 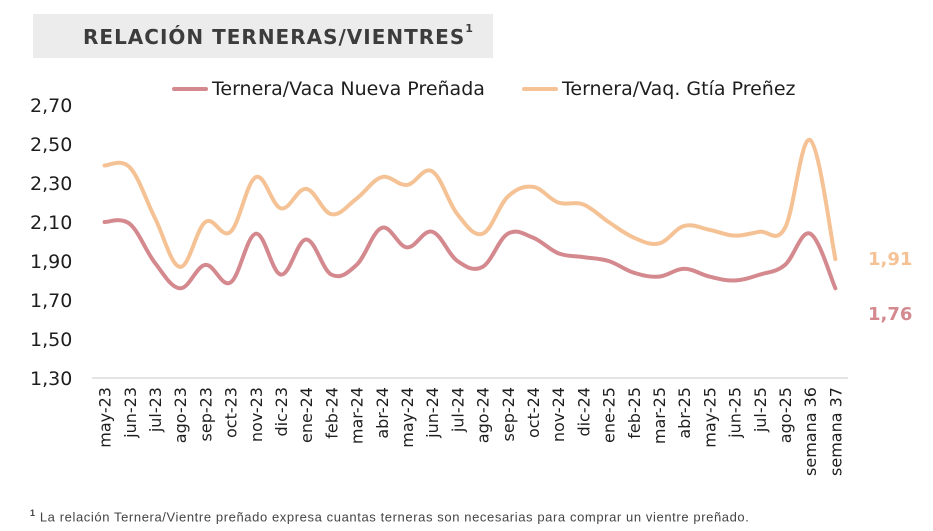 I want to click on x-tick-label: ago-25, so click(x=785, y=415).